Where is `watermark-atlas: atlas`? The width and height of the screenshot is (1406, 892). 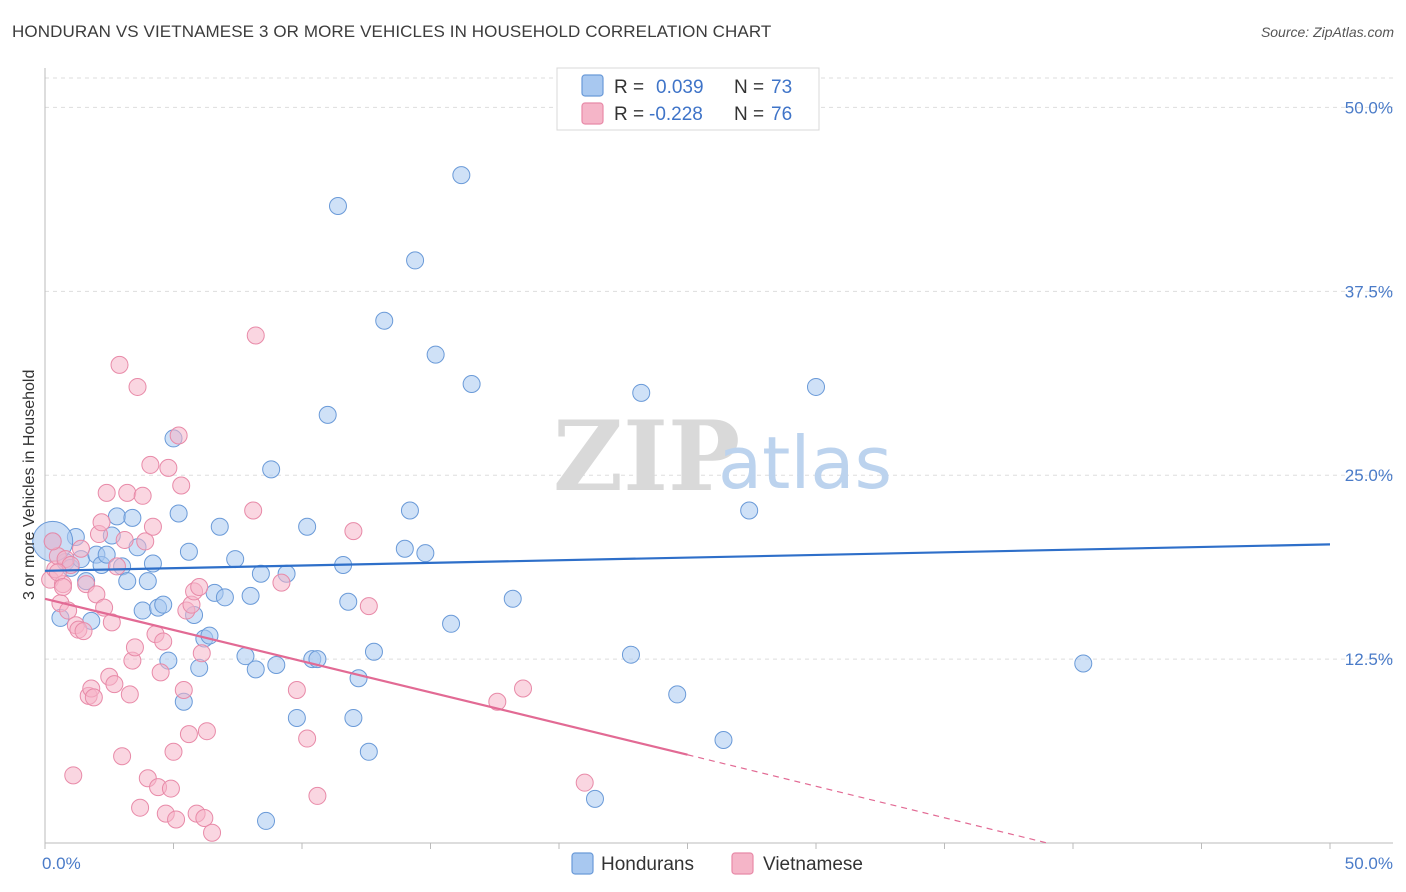
watermark-atlas: atlas is located at coordinates (805, 463).